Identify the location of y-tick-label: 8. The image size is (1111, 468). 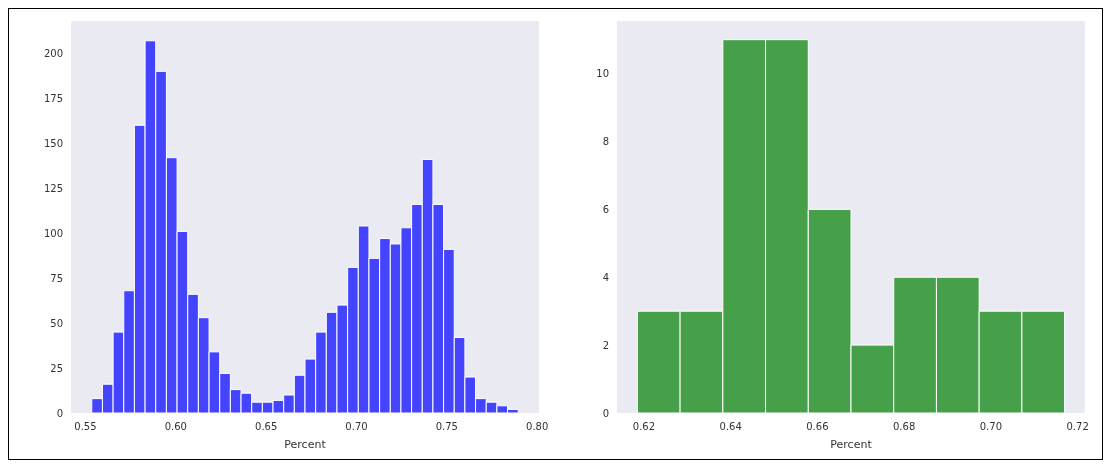
(605, 141).